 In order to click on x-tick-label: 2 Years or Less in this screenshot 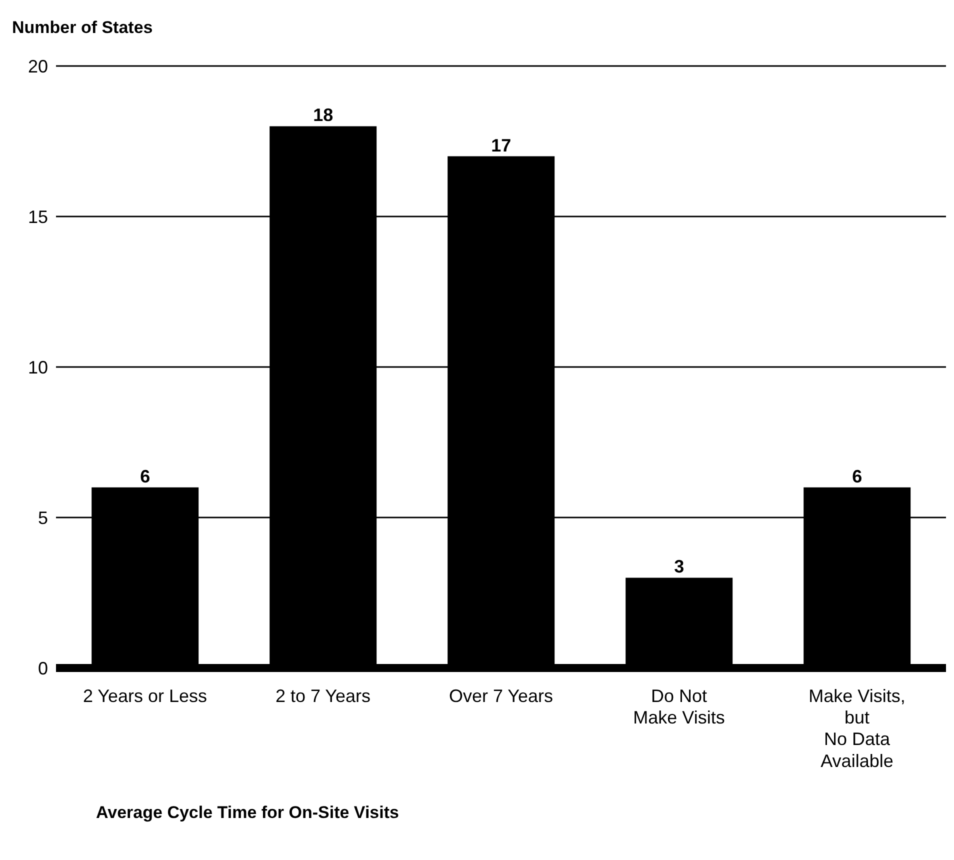, I will do `click(145, 696)`.